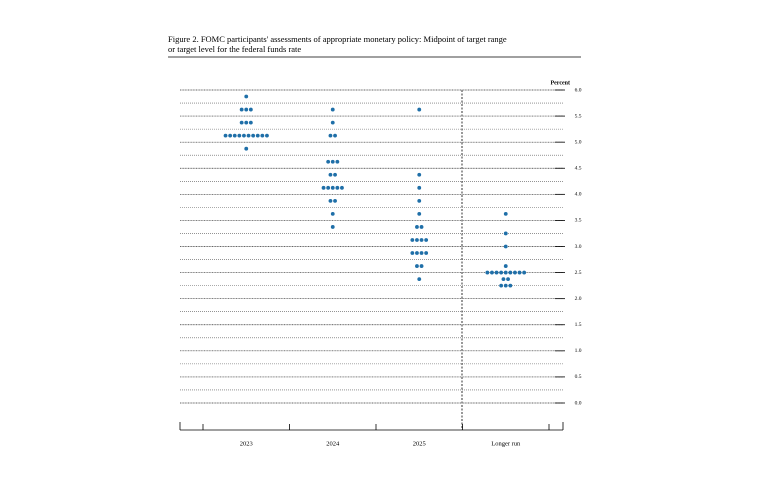 This screenshot has width=763, height=481. What do you see at coordinates (578, 403) in the screenshot?
I see `y-tick-label: 0.0` at bounding box center [578, 403].